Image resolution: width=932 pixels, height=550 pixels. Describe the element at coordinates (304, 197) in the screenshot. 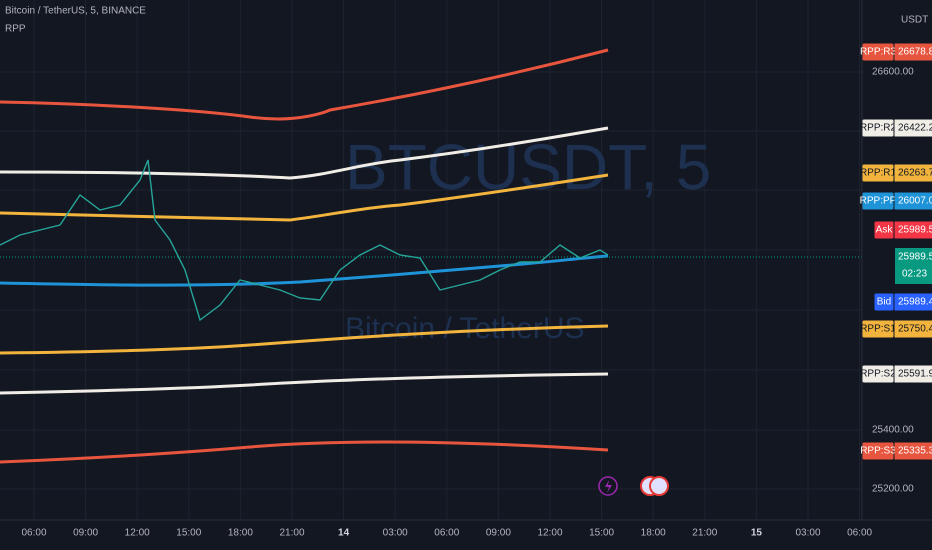

I see `r1-line` at that location.